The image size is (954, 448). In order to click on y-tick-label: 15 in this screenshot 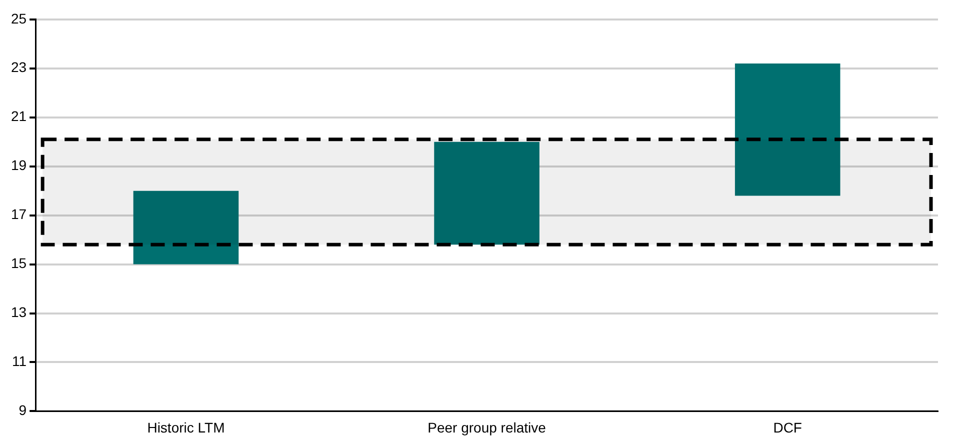, I will do `click(18, 263)`.